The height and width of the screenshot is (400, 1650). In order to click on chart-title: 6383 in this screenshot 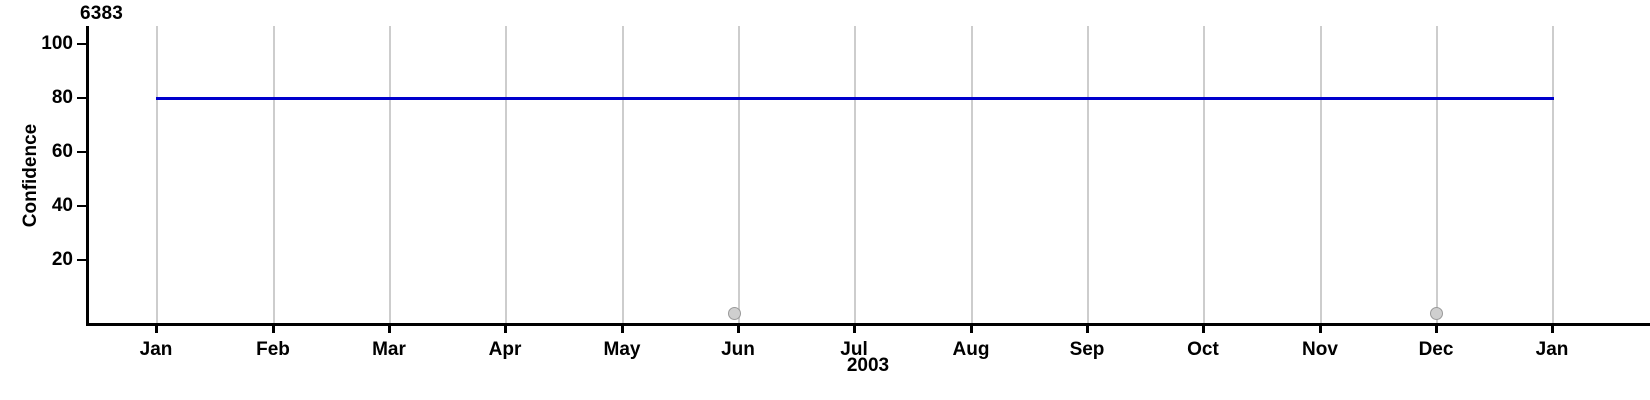, I will do `click(102, 13)`.